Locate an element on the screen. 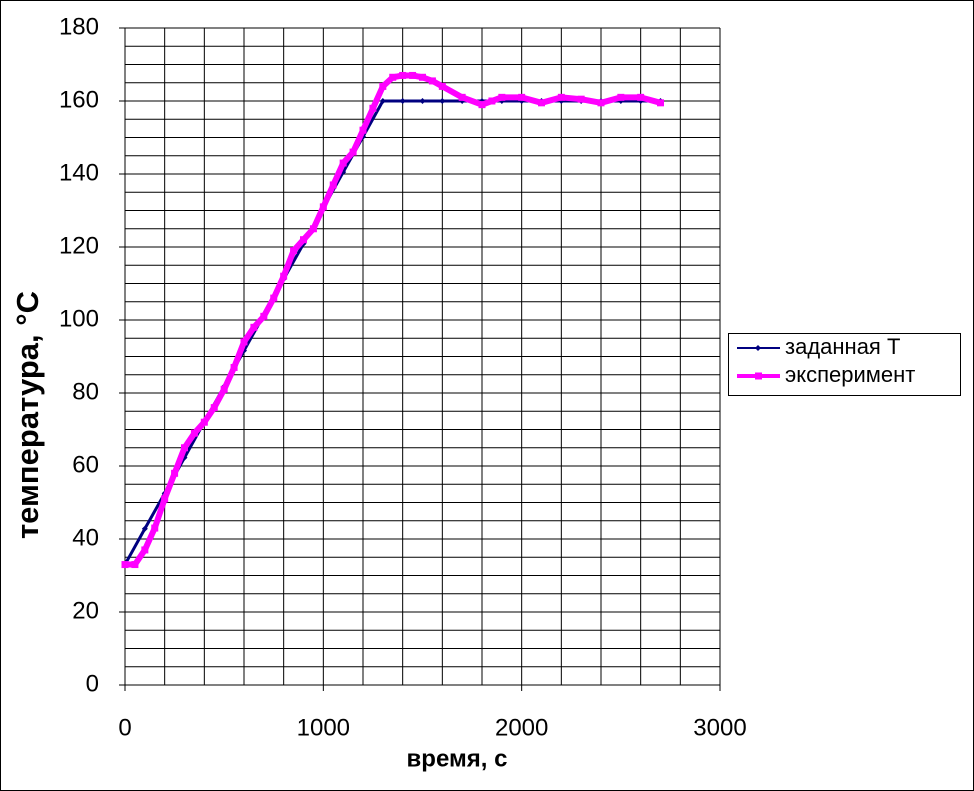 This screenshot has width=974, height=791. y-tick-label: 80 is located at coordinates (85, 391).